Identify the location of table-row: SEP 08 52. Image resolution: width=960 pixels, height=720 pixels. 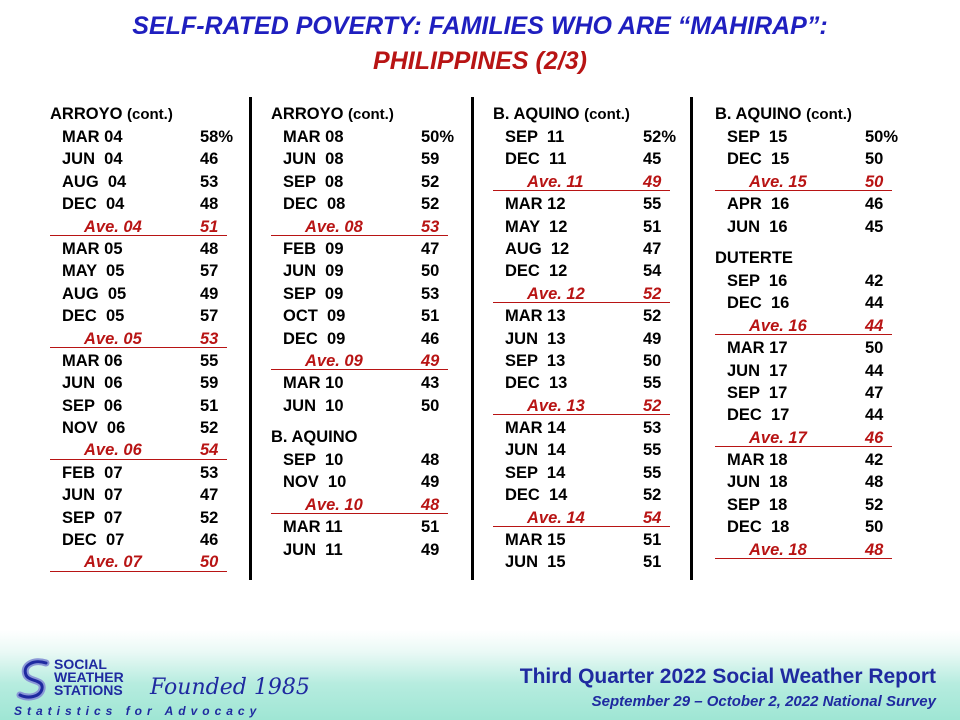
(371, 182).